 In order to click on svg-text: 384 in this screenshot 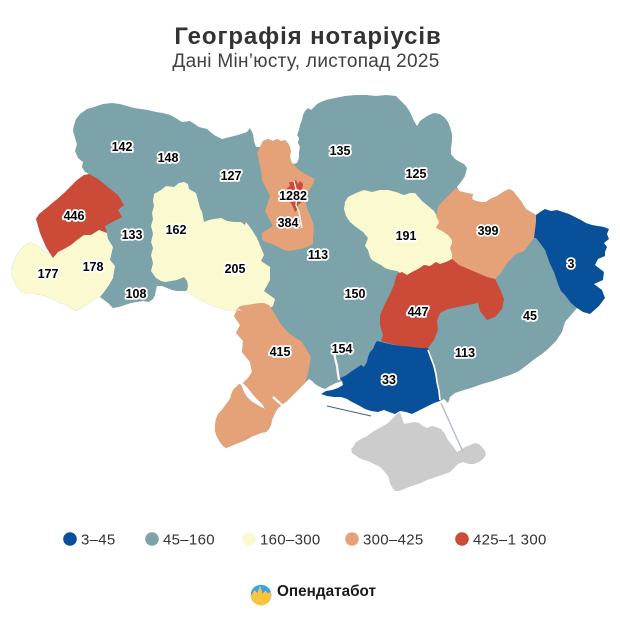, I will do `click(288, 223)`.